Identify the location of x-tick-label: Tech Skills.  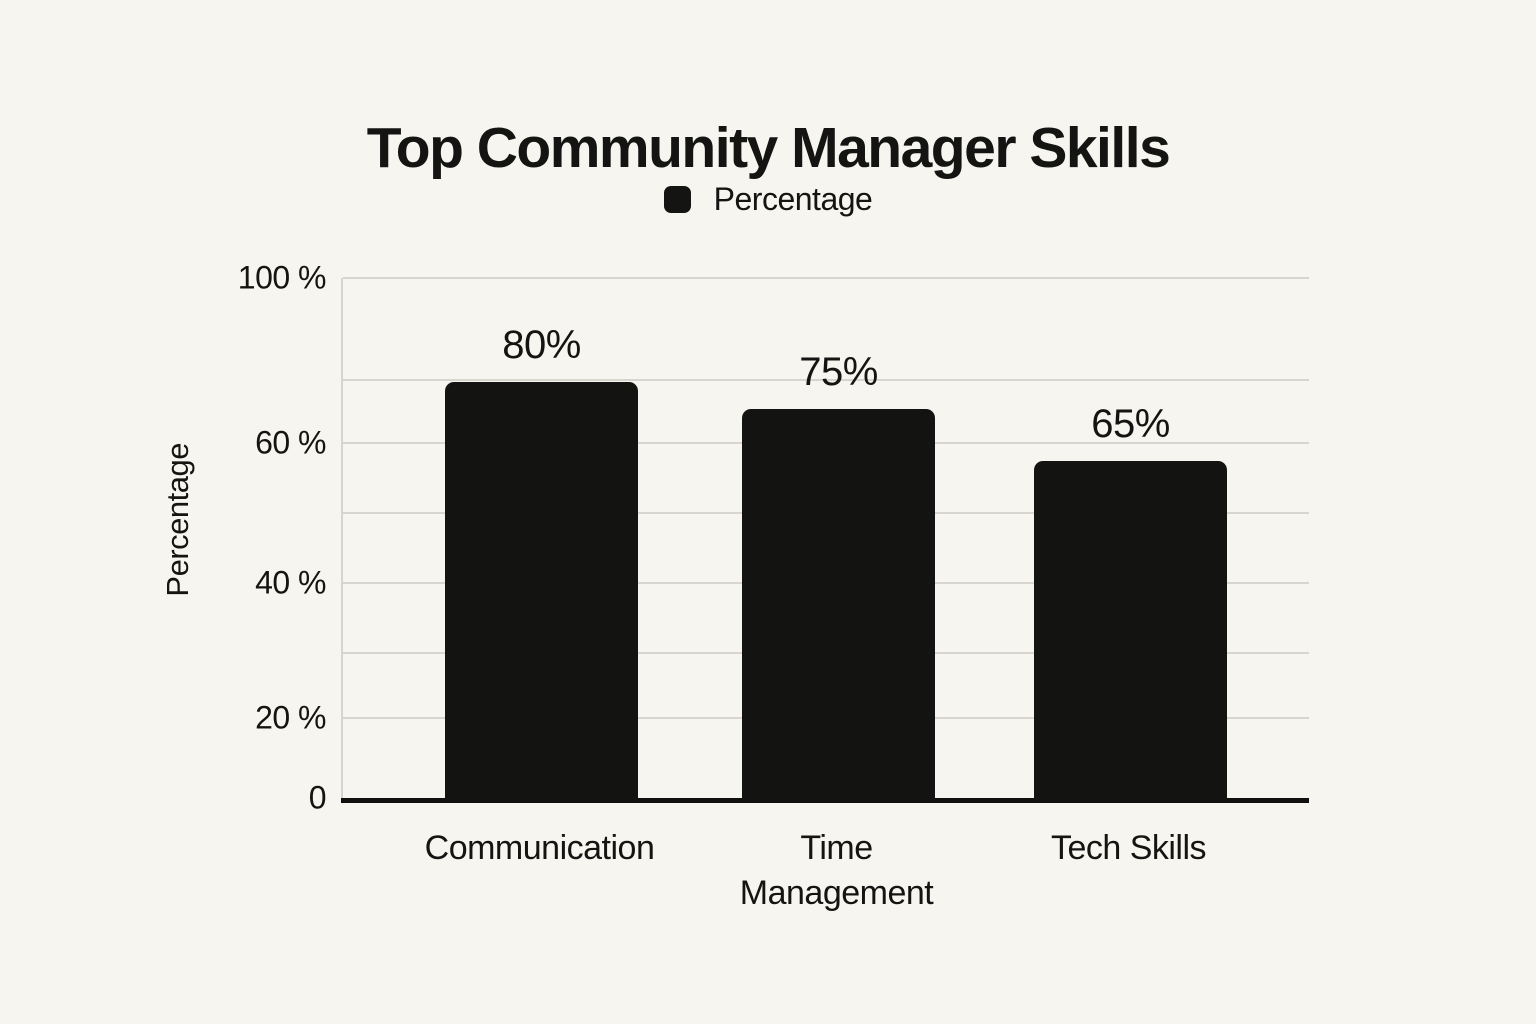
(1128, 848).